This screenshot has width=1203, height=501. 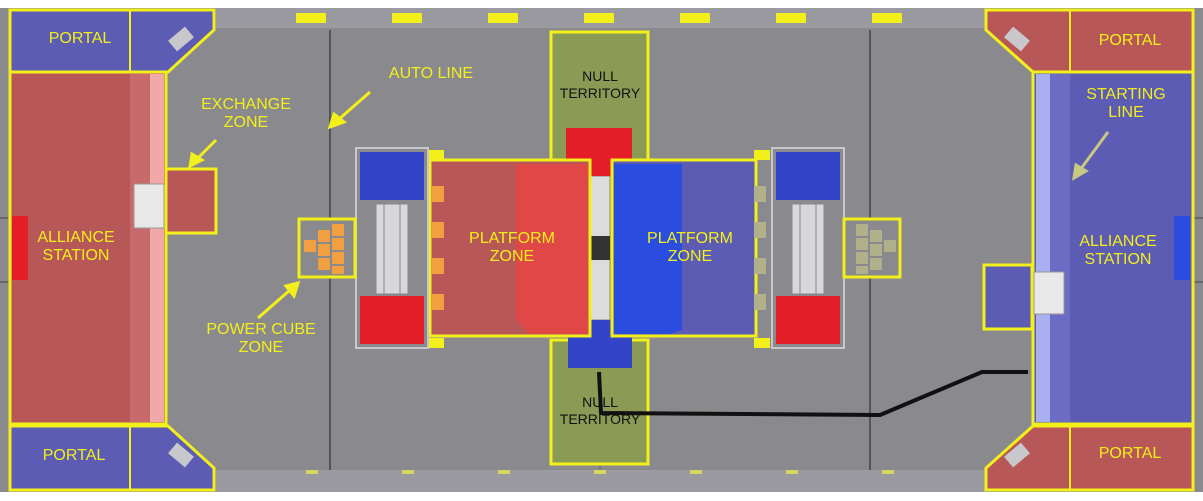 I want to click on scale-fulcrum, so click(x=600, y=248).